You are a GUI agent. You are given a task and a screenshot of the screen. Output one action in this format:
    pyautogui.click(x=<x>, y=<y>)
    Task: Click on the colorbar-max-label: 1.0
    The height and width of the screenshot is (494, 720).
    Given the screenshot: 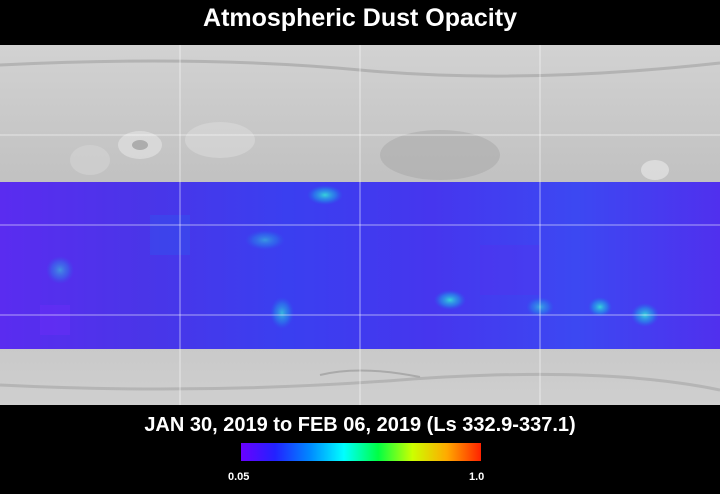 What is the action you would take?
    pyautogui.click(x=477, y=477)
    